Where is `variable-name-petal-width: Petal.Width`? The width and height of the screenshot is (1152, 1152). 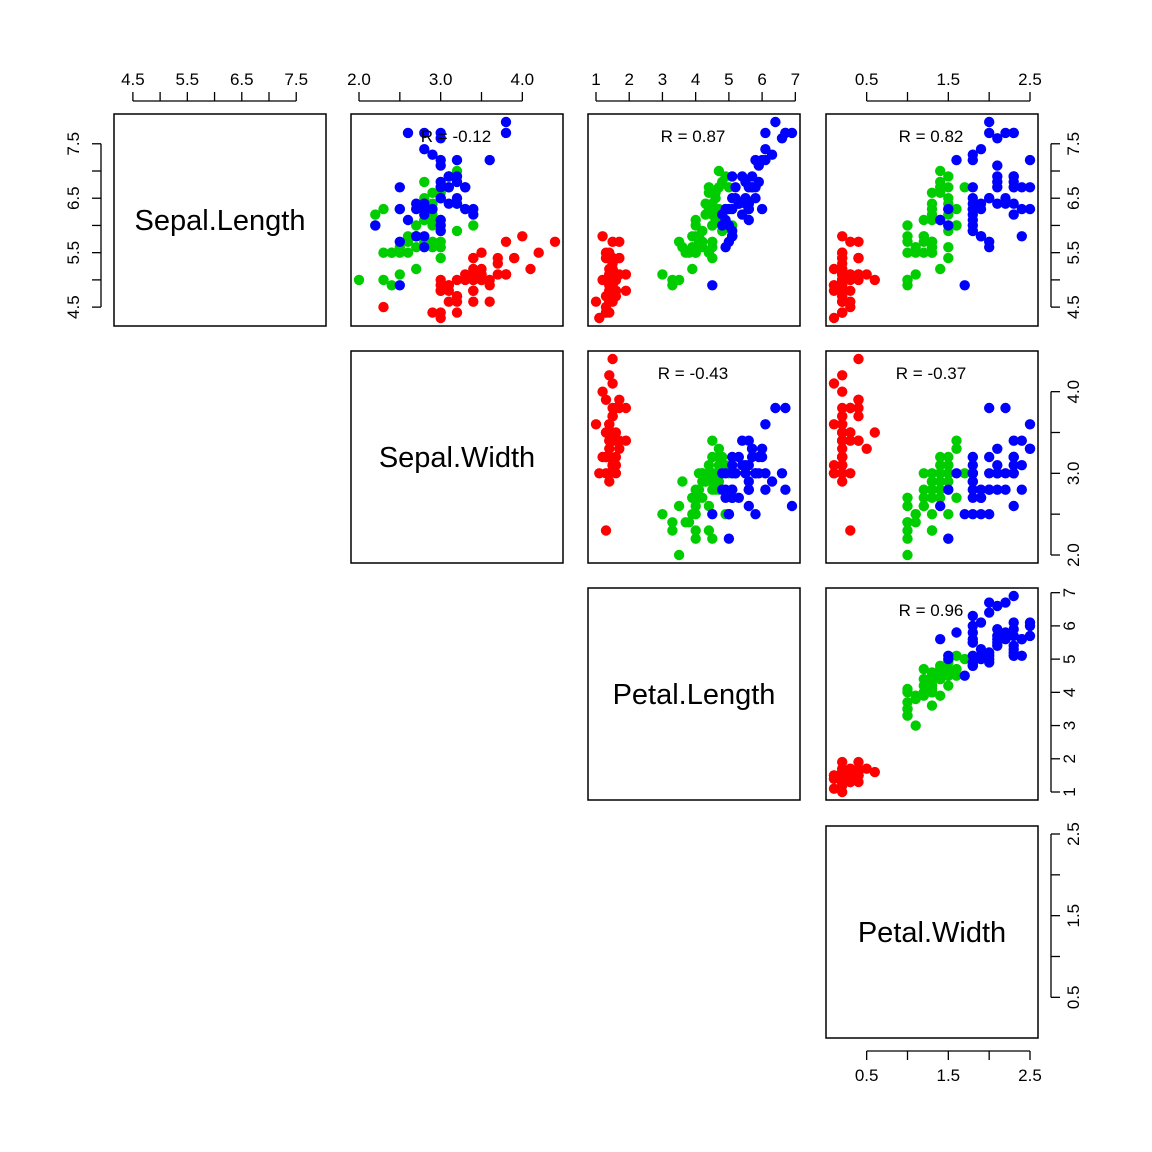 variable-name-petal-width: Petal.Width is located at coordinates (932, 933).